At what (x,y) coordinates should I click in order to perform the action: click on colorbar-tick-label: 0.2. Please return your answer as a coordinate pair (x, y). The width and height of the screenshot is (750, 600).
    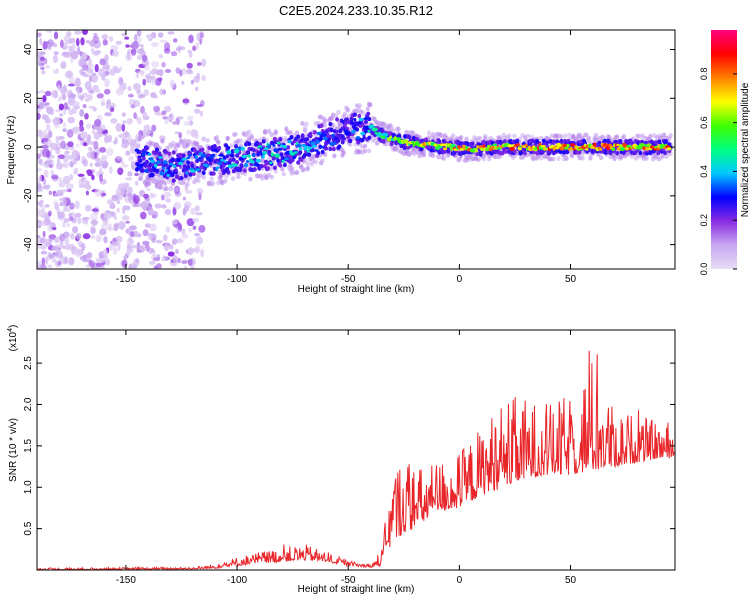
    Looking at the image, I should click on (704, 220).